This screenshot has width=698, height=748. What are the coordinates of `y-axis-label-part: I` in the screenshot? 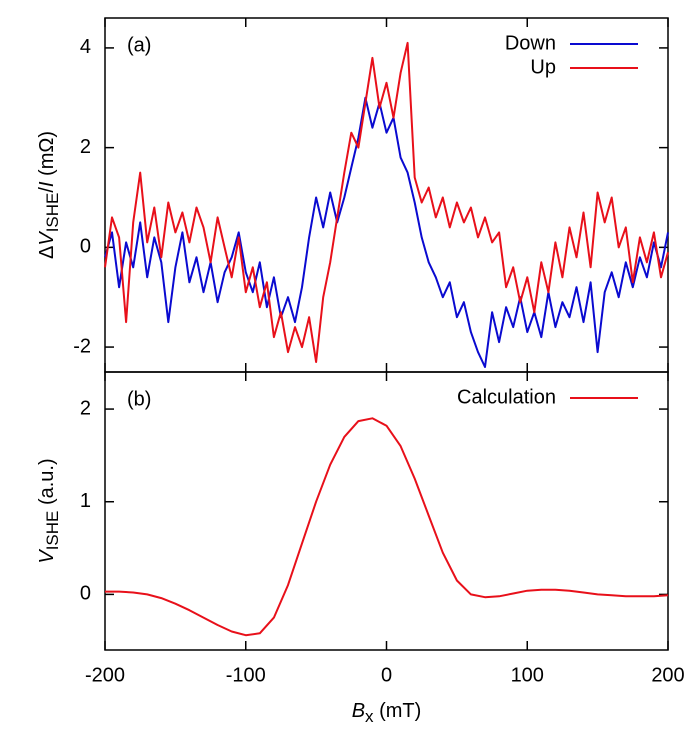 It's located at (47, 184).